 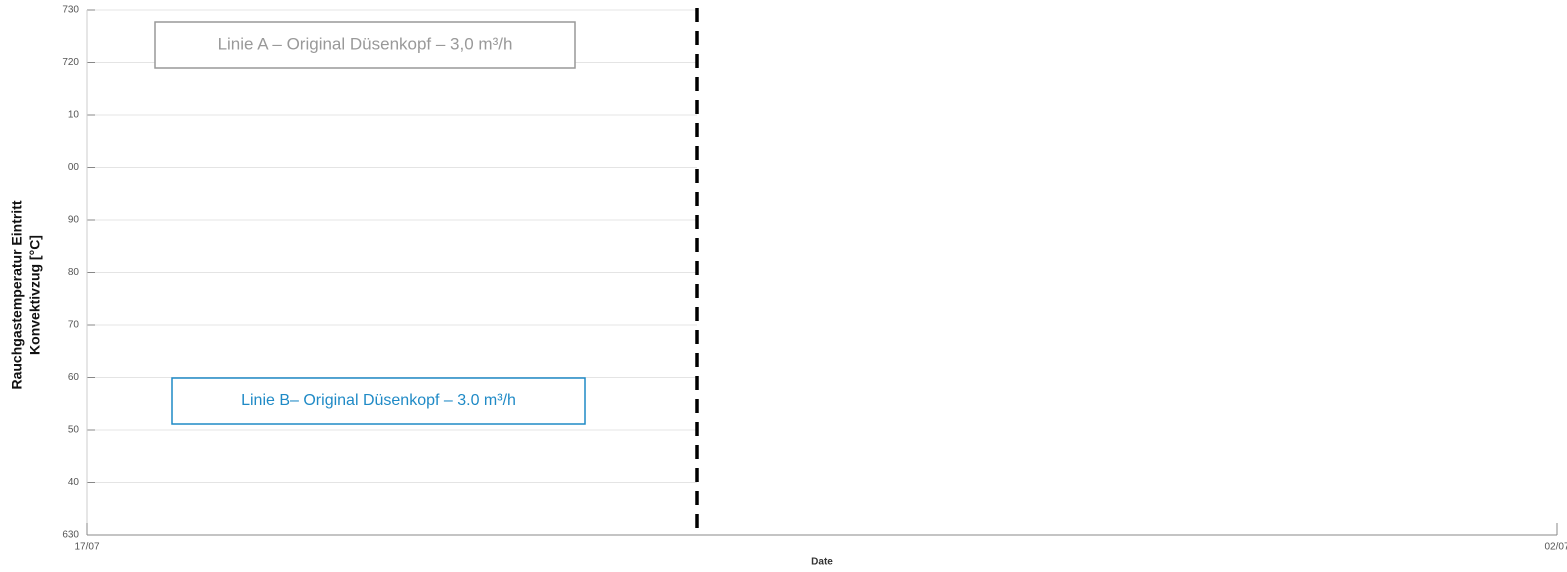 I want to click on x-tick-label: 02/07, so click(x=1555, y=547).